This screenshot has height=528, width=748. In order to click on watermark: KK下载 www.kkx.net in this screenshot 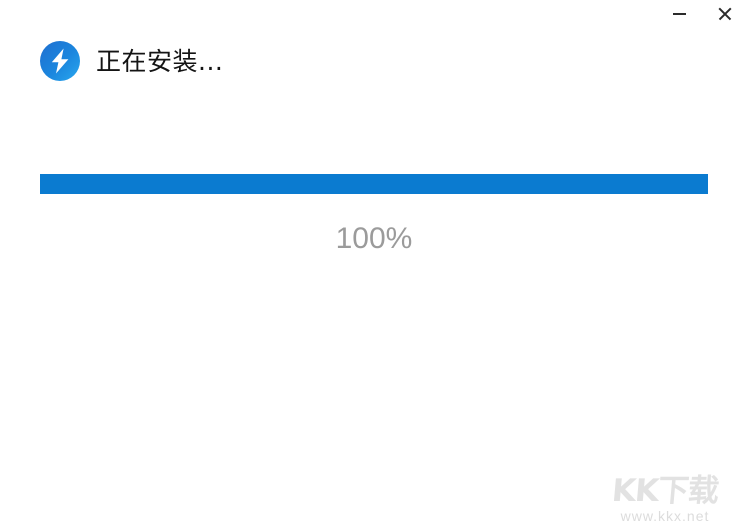, I will do `click(665, 498)`.